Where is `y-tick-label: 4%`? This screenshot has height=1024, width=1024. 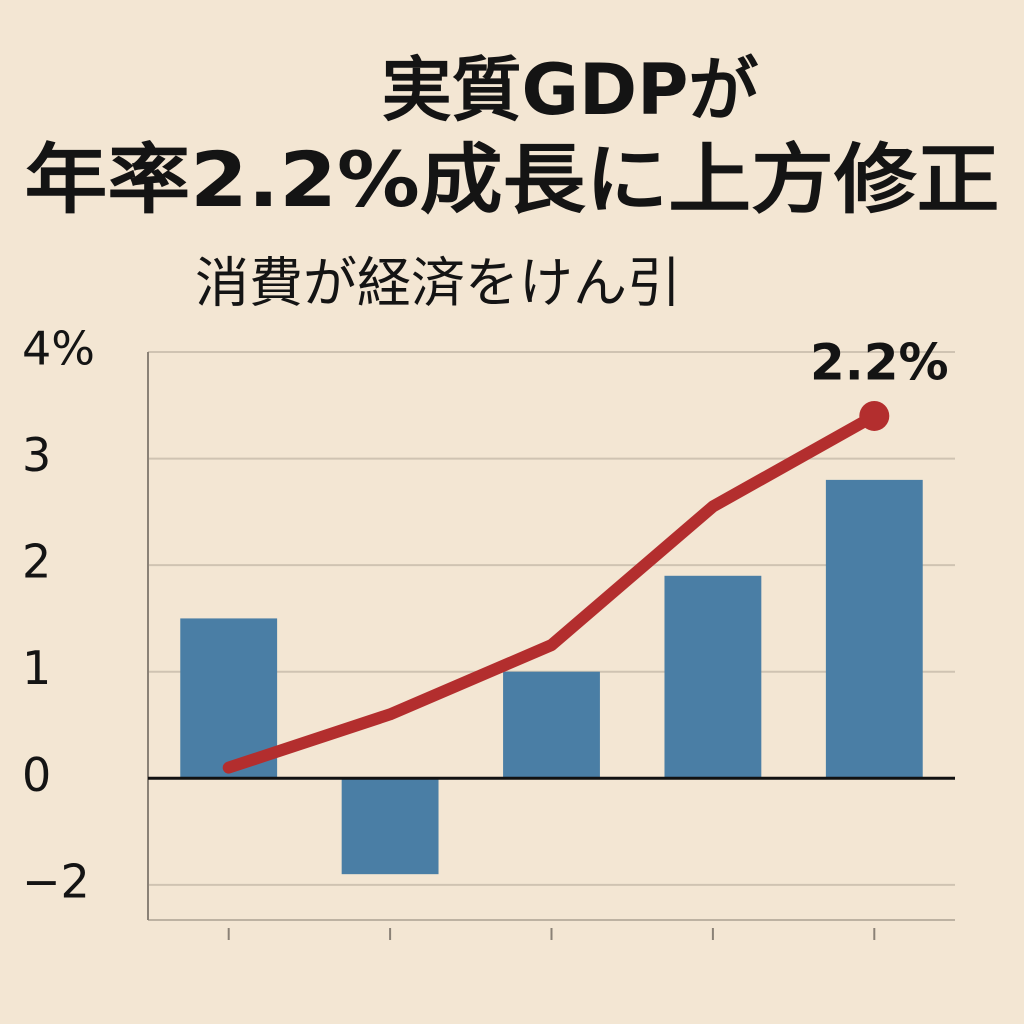
y-tick-label: 4% is located at coordinates (58, 349).